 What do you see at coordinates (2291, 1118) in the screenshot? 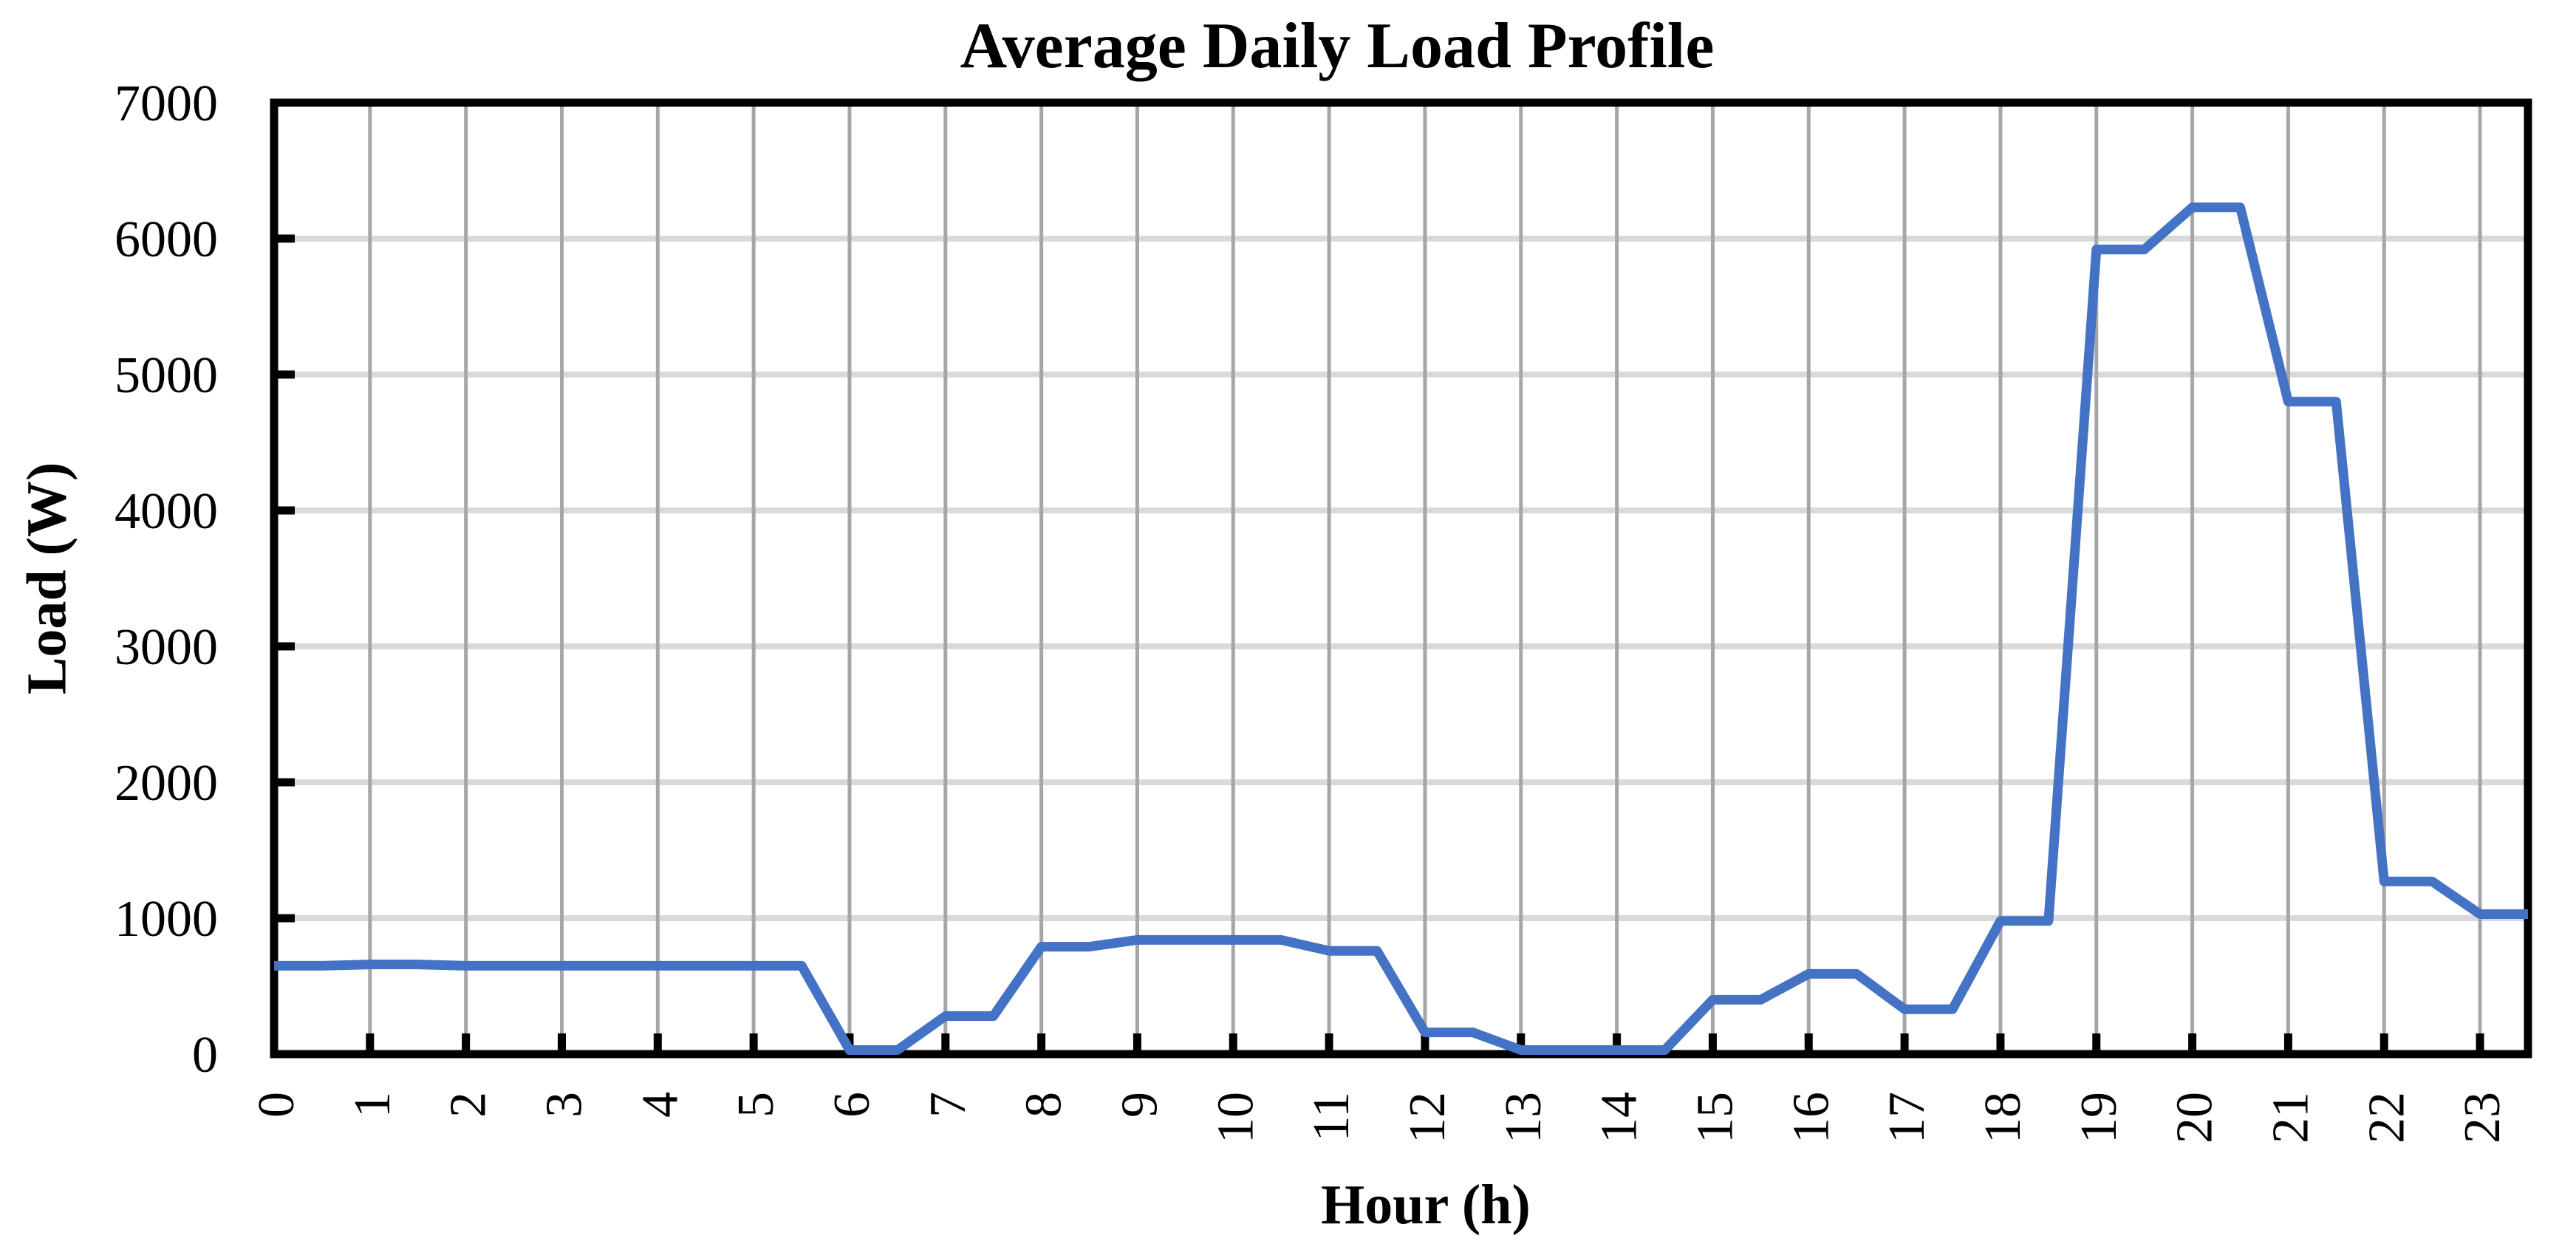
I see `x-tick-label: 21` at bounding box center [2291, 1118].